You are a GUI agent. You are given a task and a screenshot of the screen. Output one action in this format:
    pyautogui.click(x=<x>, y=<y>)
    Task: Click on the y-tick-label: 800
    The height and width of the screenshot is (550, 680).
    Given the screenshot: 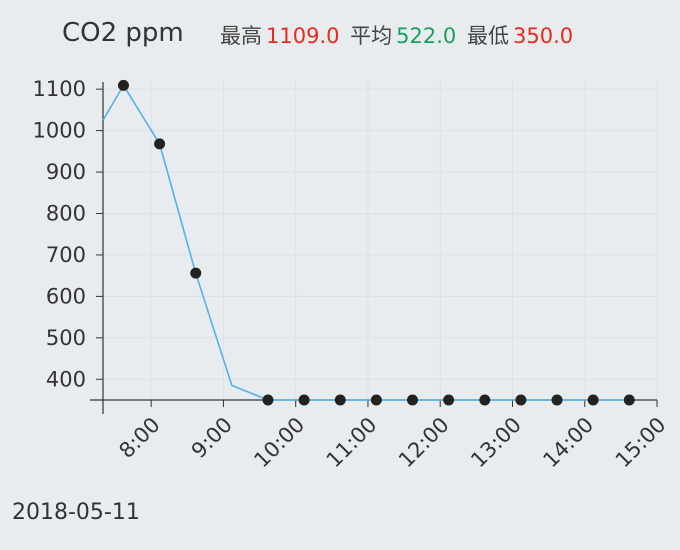 What is the action you would take?
    pyautogui.click(x=66, y=213)
    